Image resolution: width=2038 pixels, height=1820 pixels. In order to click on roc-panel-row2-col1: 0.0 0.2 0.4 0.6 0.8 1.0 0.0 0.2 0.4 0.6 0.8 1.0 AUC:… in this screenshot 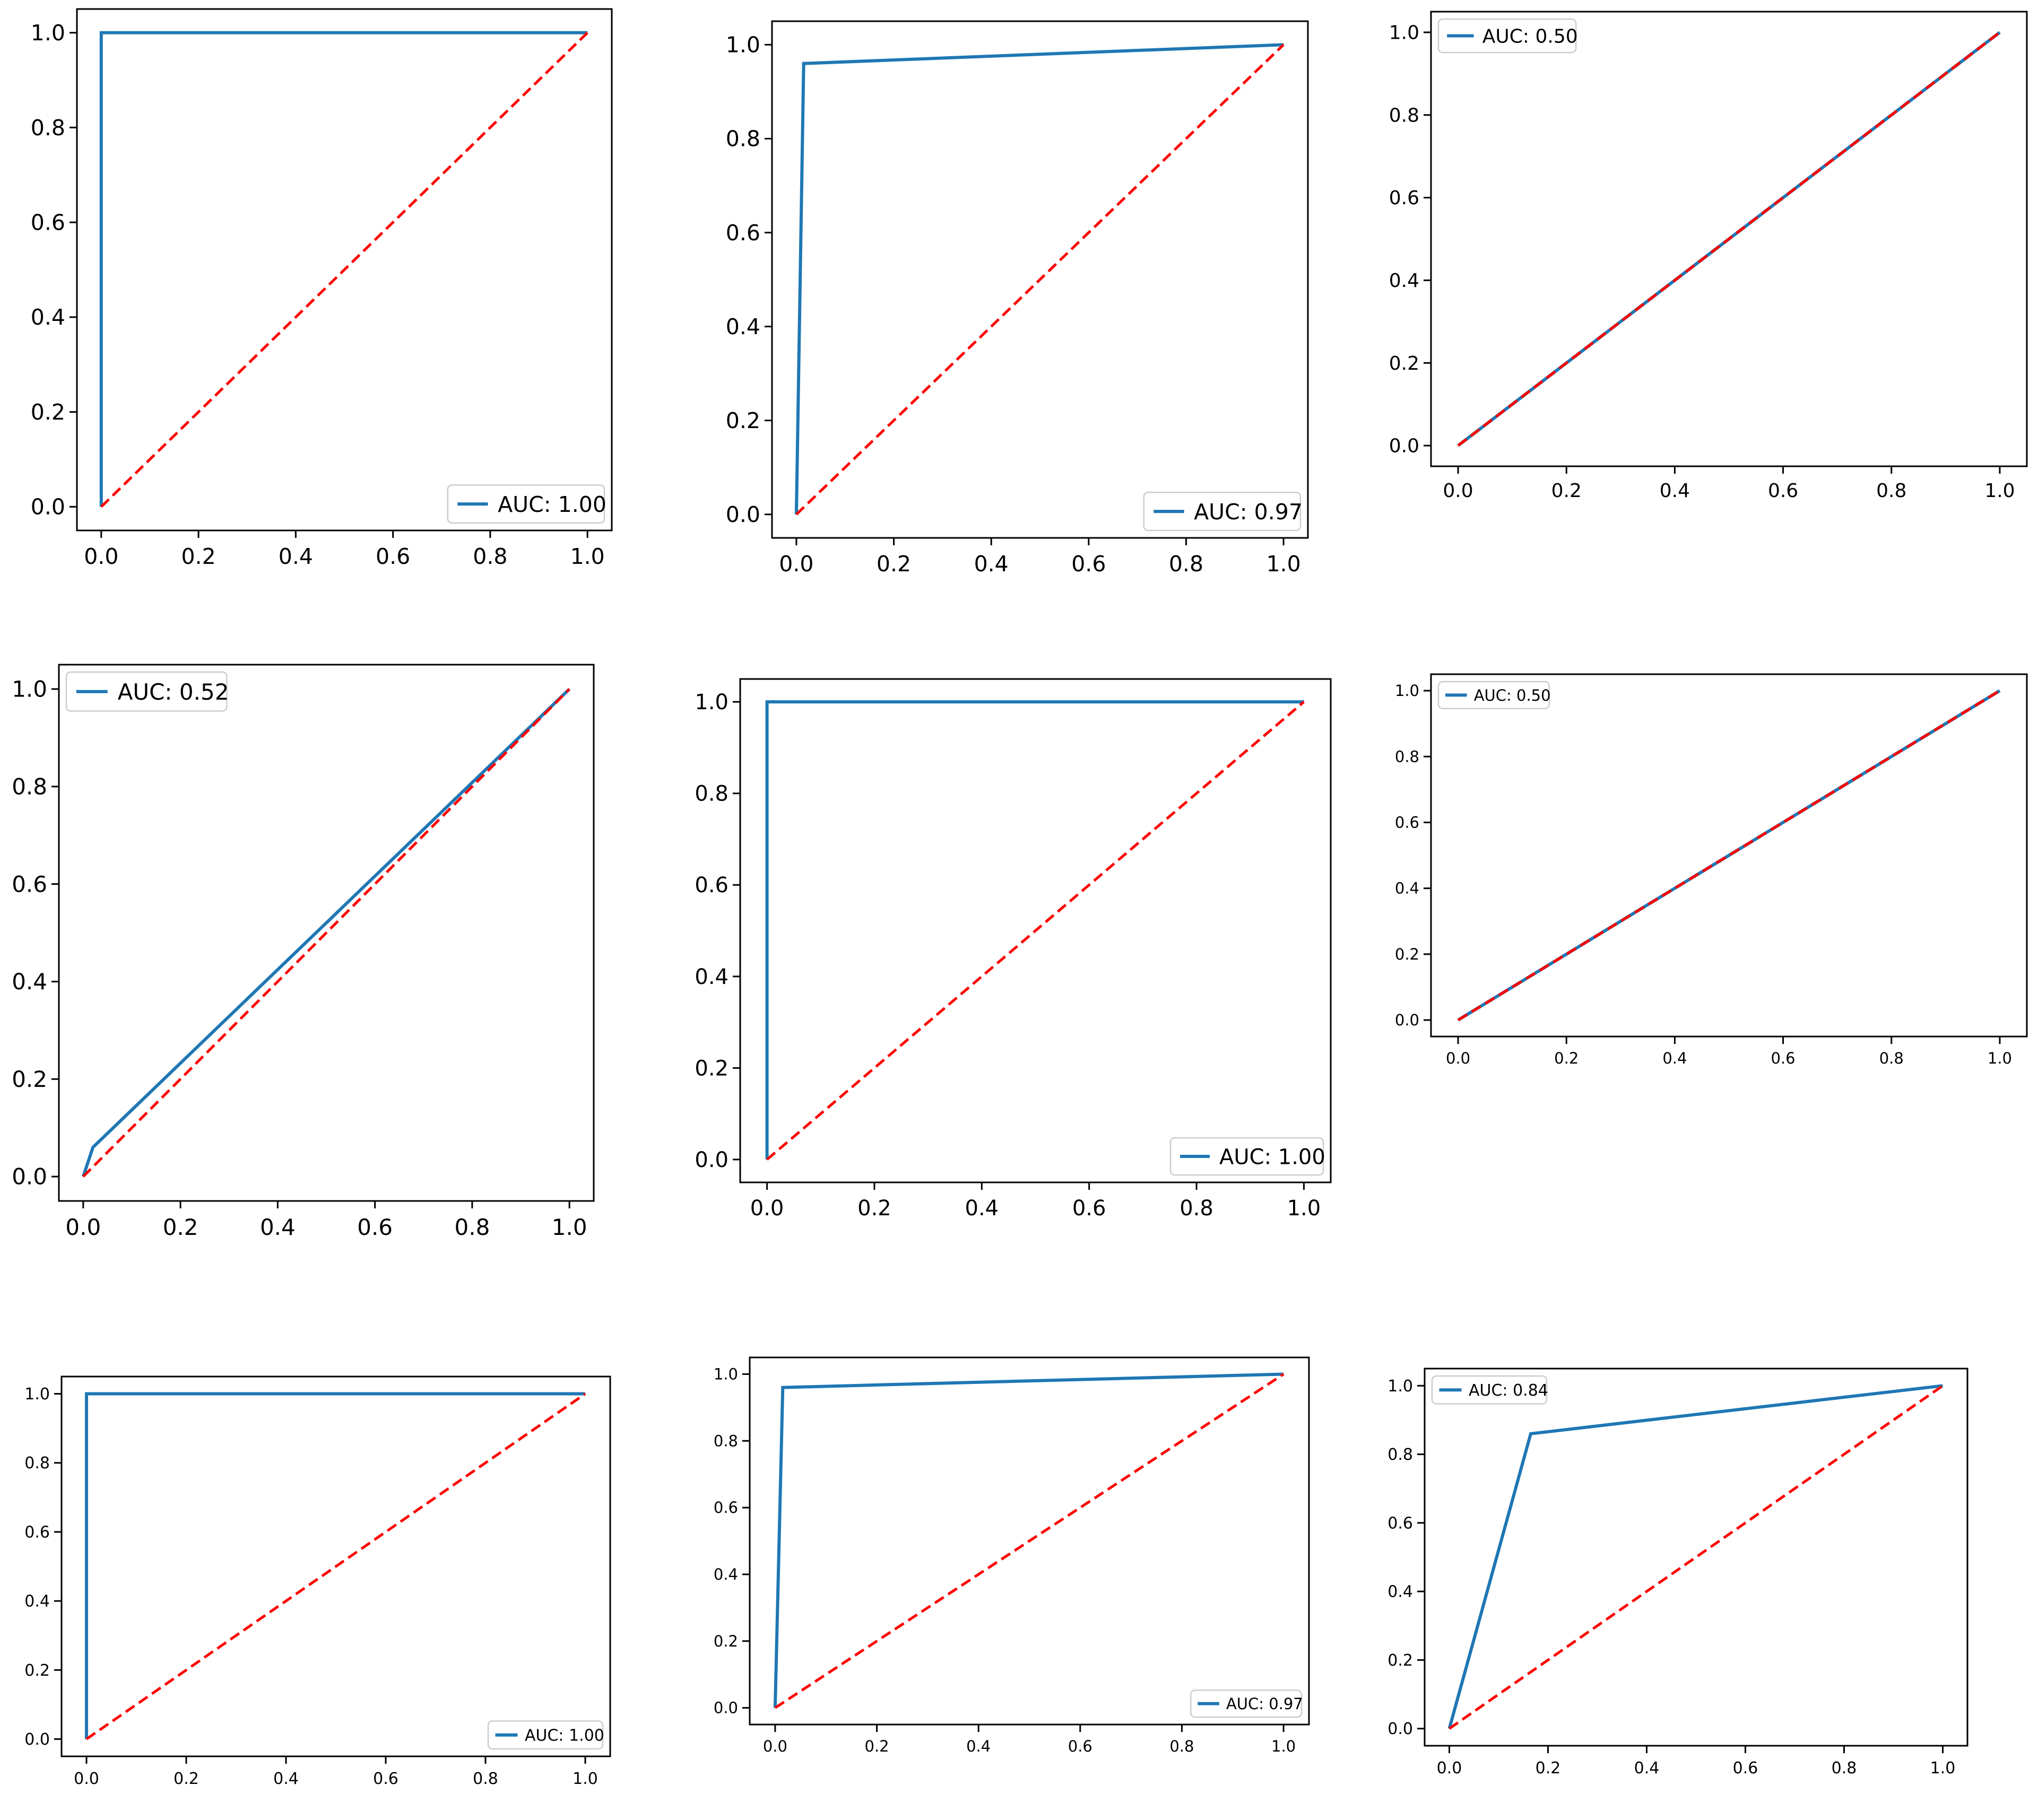, I will do `click(302, 959)`.